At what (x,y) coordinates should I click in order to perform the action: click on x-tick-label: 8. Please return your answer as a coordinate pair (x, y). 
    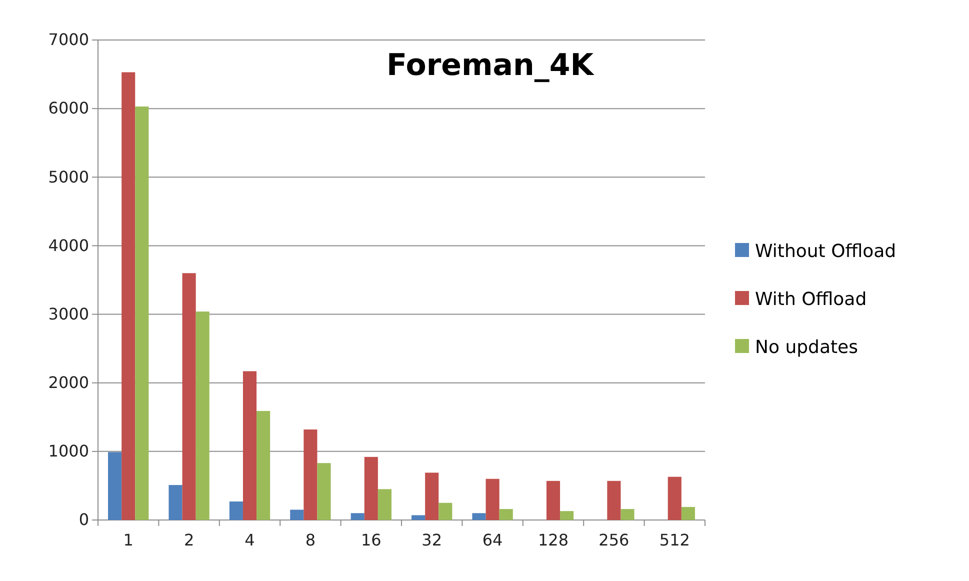
    Looking at the image, I should click on (310, 540).